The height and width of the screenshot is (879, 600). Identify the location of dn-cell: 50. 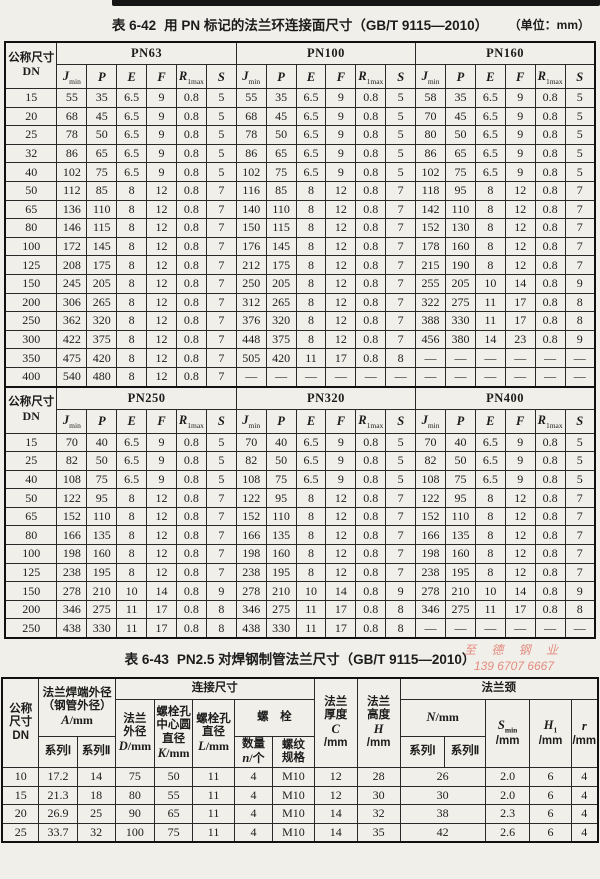
(31, 498).